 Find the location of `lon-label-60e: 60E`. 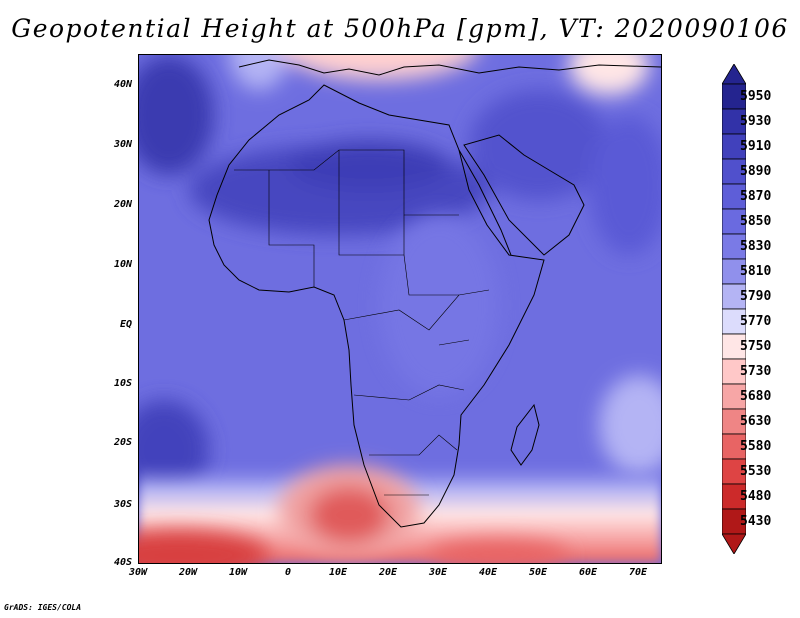

lon-label-60e: 60E is located at coordinates (588, 572).